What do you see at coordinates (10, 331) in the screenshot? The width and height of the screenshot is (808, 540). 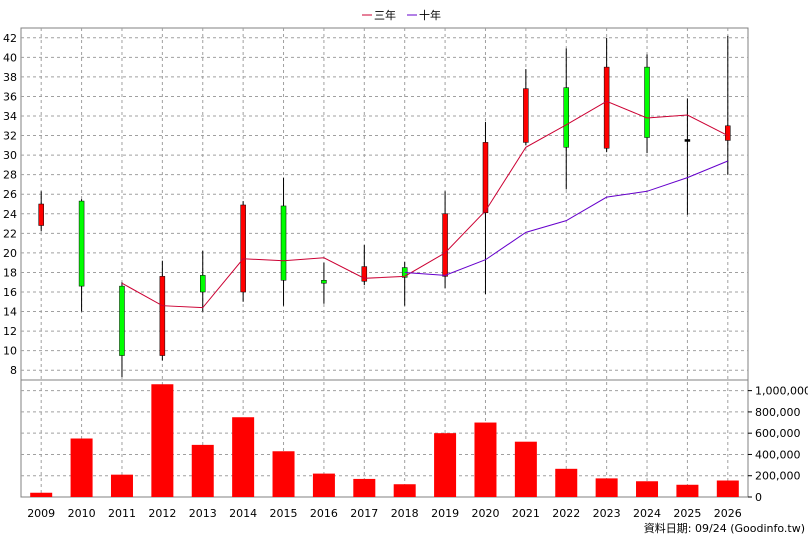 I see `price-tick-label: 12` at bounding box center [10, 331].